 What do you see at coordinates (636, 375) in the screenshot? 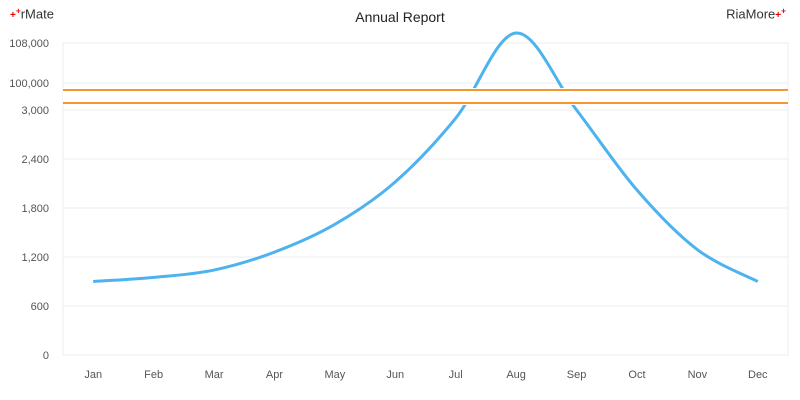
I see `x-tick-label: Oct` at bounding box center [636, 375].